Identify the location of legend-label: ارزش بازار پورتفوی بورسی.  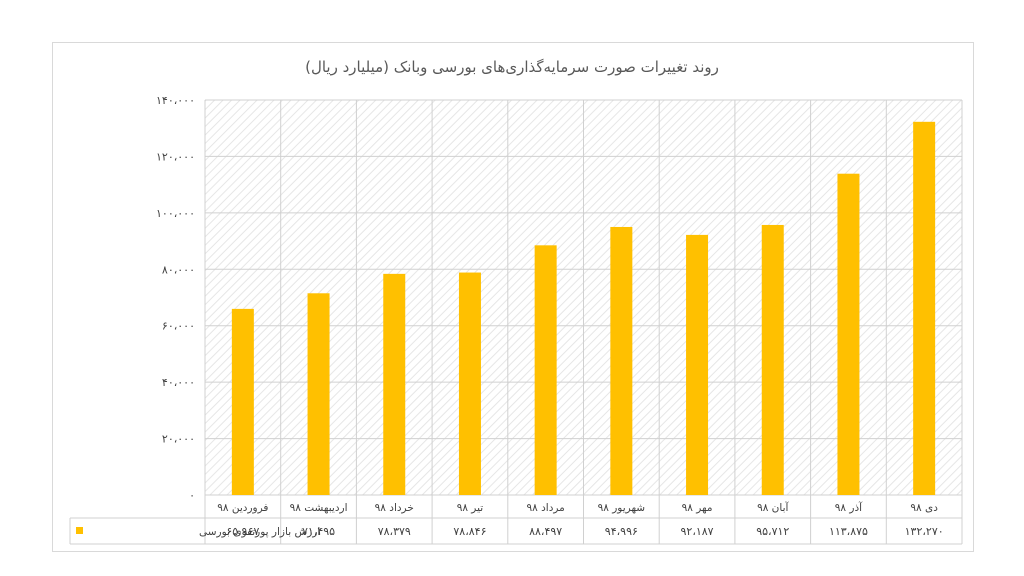
(259, 532).